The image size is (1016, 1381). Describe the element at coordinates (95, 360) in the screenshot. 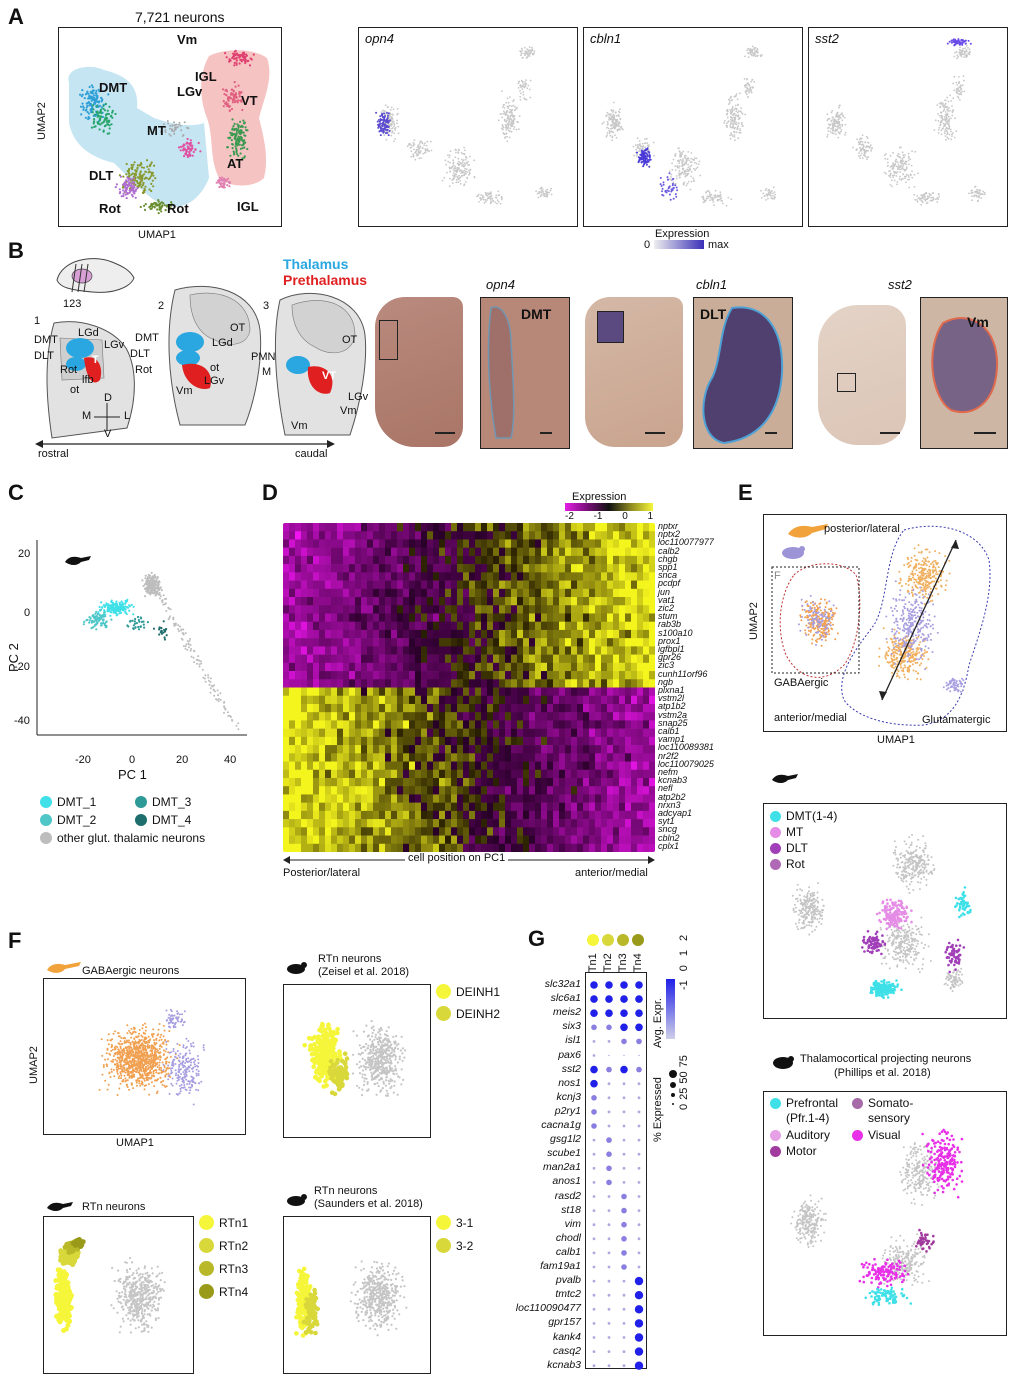

I see `s1-t: T` at that location.